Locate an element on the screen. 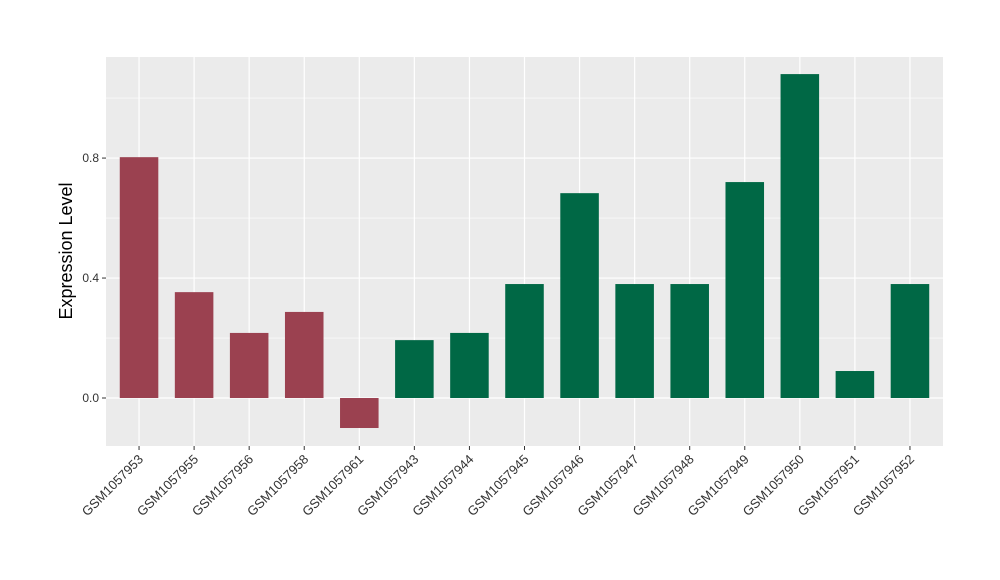 This screenshot has height=580, width=1000. bar-GSM1057943 is located at coordinates (414, 369).